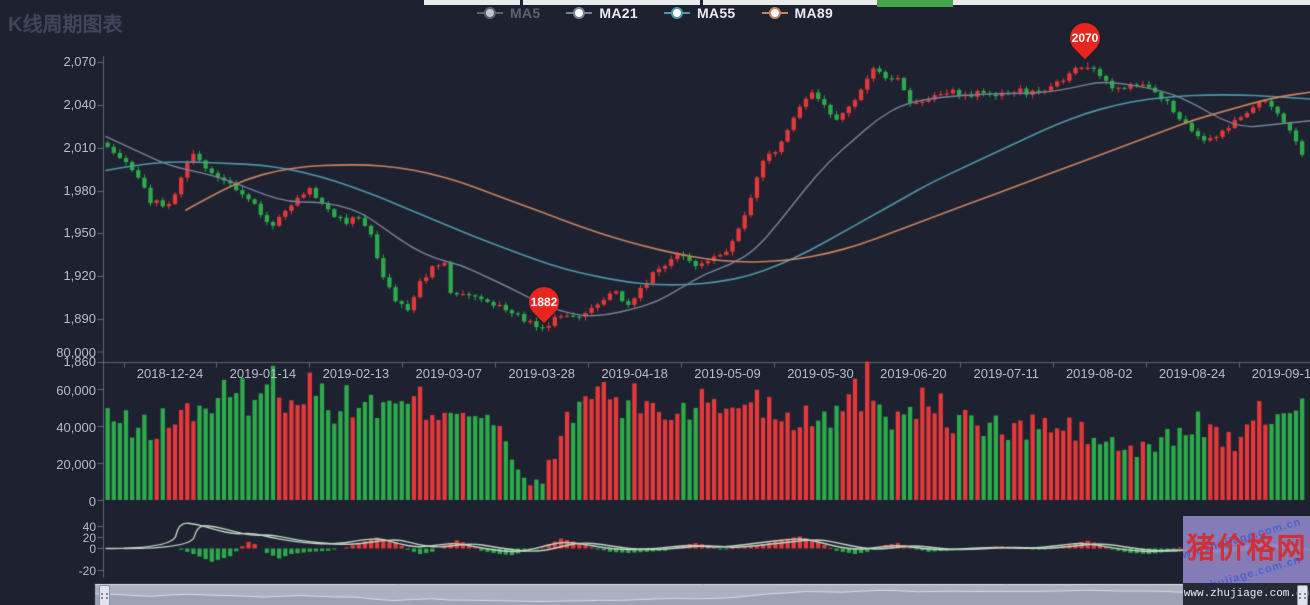 The width and height of the screenshot is (1310, 605). I want to click on watermark-url-bar: www.zhujiage.com.cn, so click(1246, 594).